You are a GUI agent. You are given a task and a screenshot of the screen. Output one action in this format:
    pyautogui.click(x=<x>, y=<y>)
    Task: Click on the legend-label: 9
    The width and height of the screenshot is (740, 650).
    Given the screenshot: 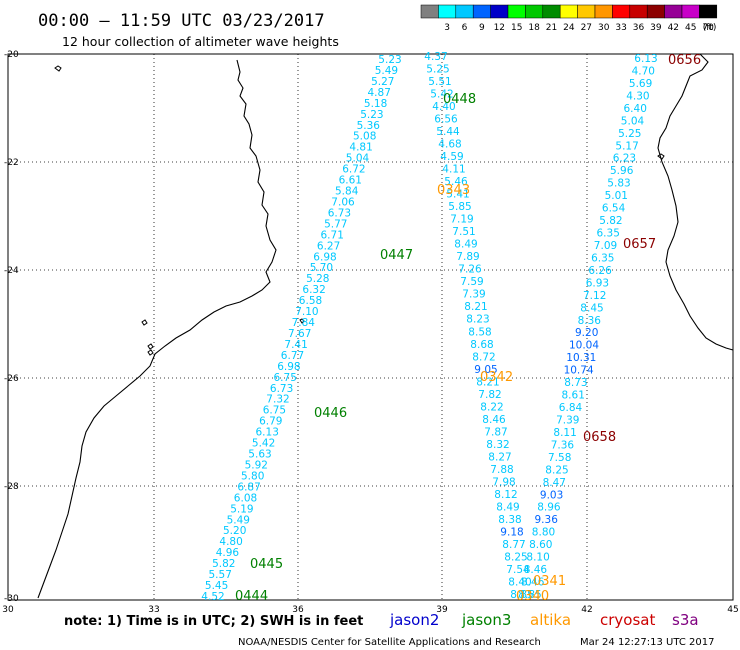 What is the action you would take?
    pyautogui.click(x=482, y=28)
    